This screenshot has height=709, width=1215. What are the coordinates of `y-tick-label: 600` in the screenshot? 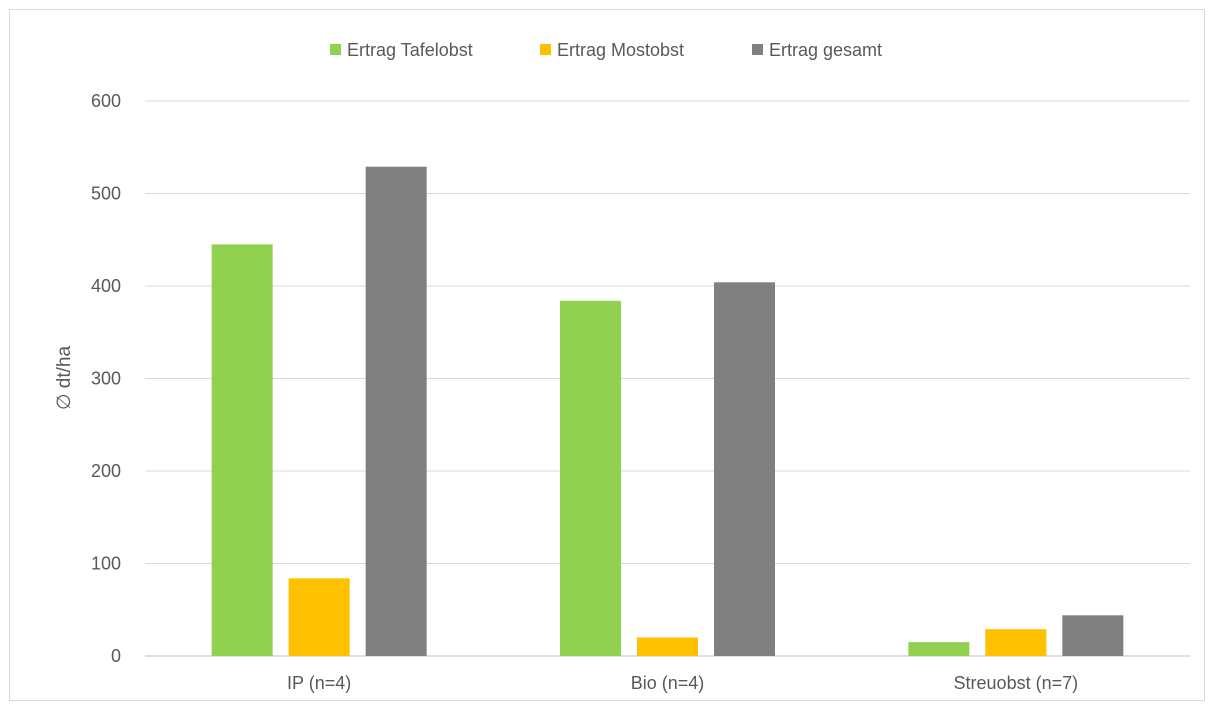 It's located at (106, 101).